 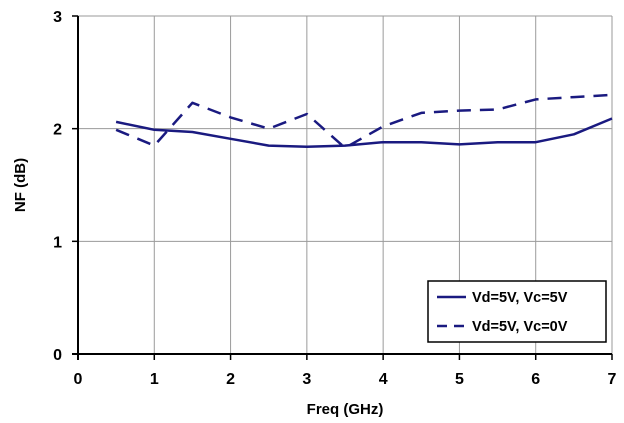 I want to click on y-tick-label: 1, so click(x=57, y=242).